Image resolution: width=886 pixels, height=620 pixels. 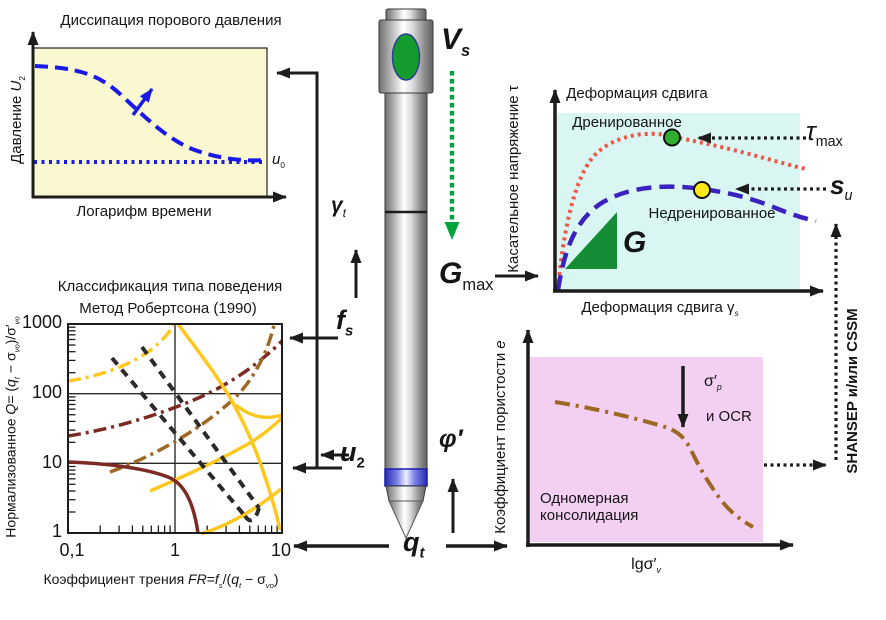 I want to click on classification-x-axis-label: Коэффициент трения FR=fs/(qt − σvo), so click(x=161, y=580).